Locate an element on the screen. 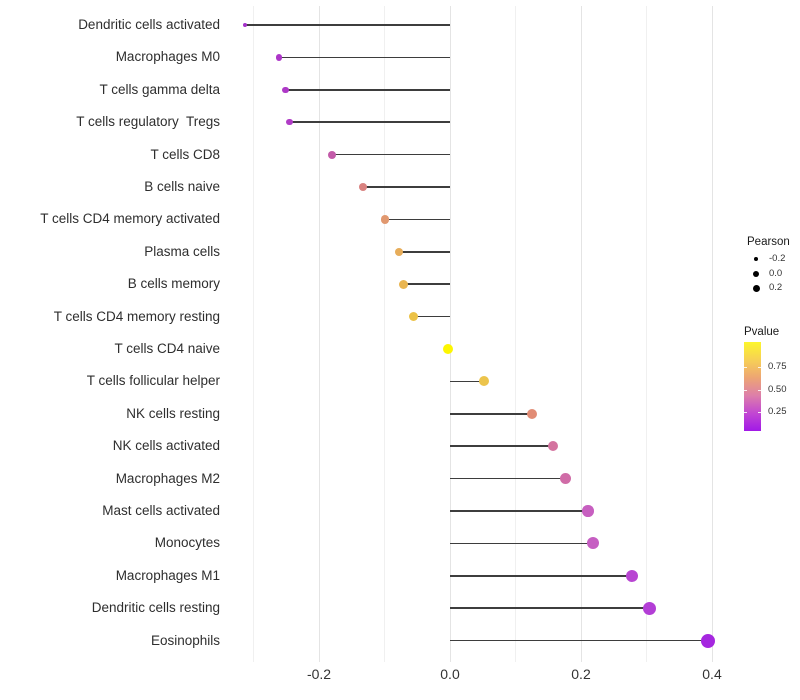 This screenshot has height=700, width=800. y-axis-label: Eosinophils is located at coordinates (185, 640).